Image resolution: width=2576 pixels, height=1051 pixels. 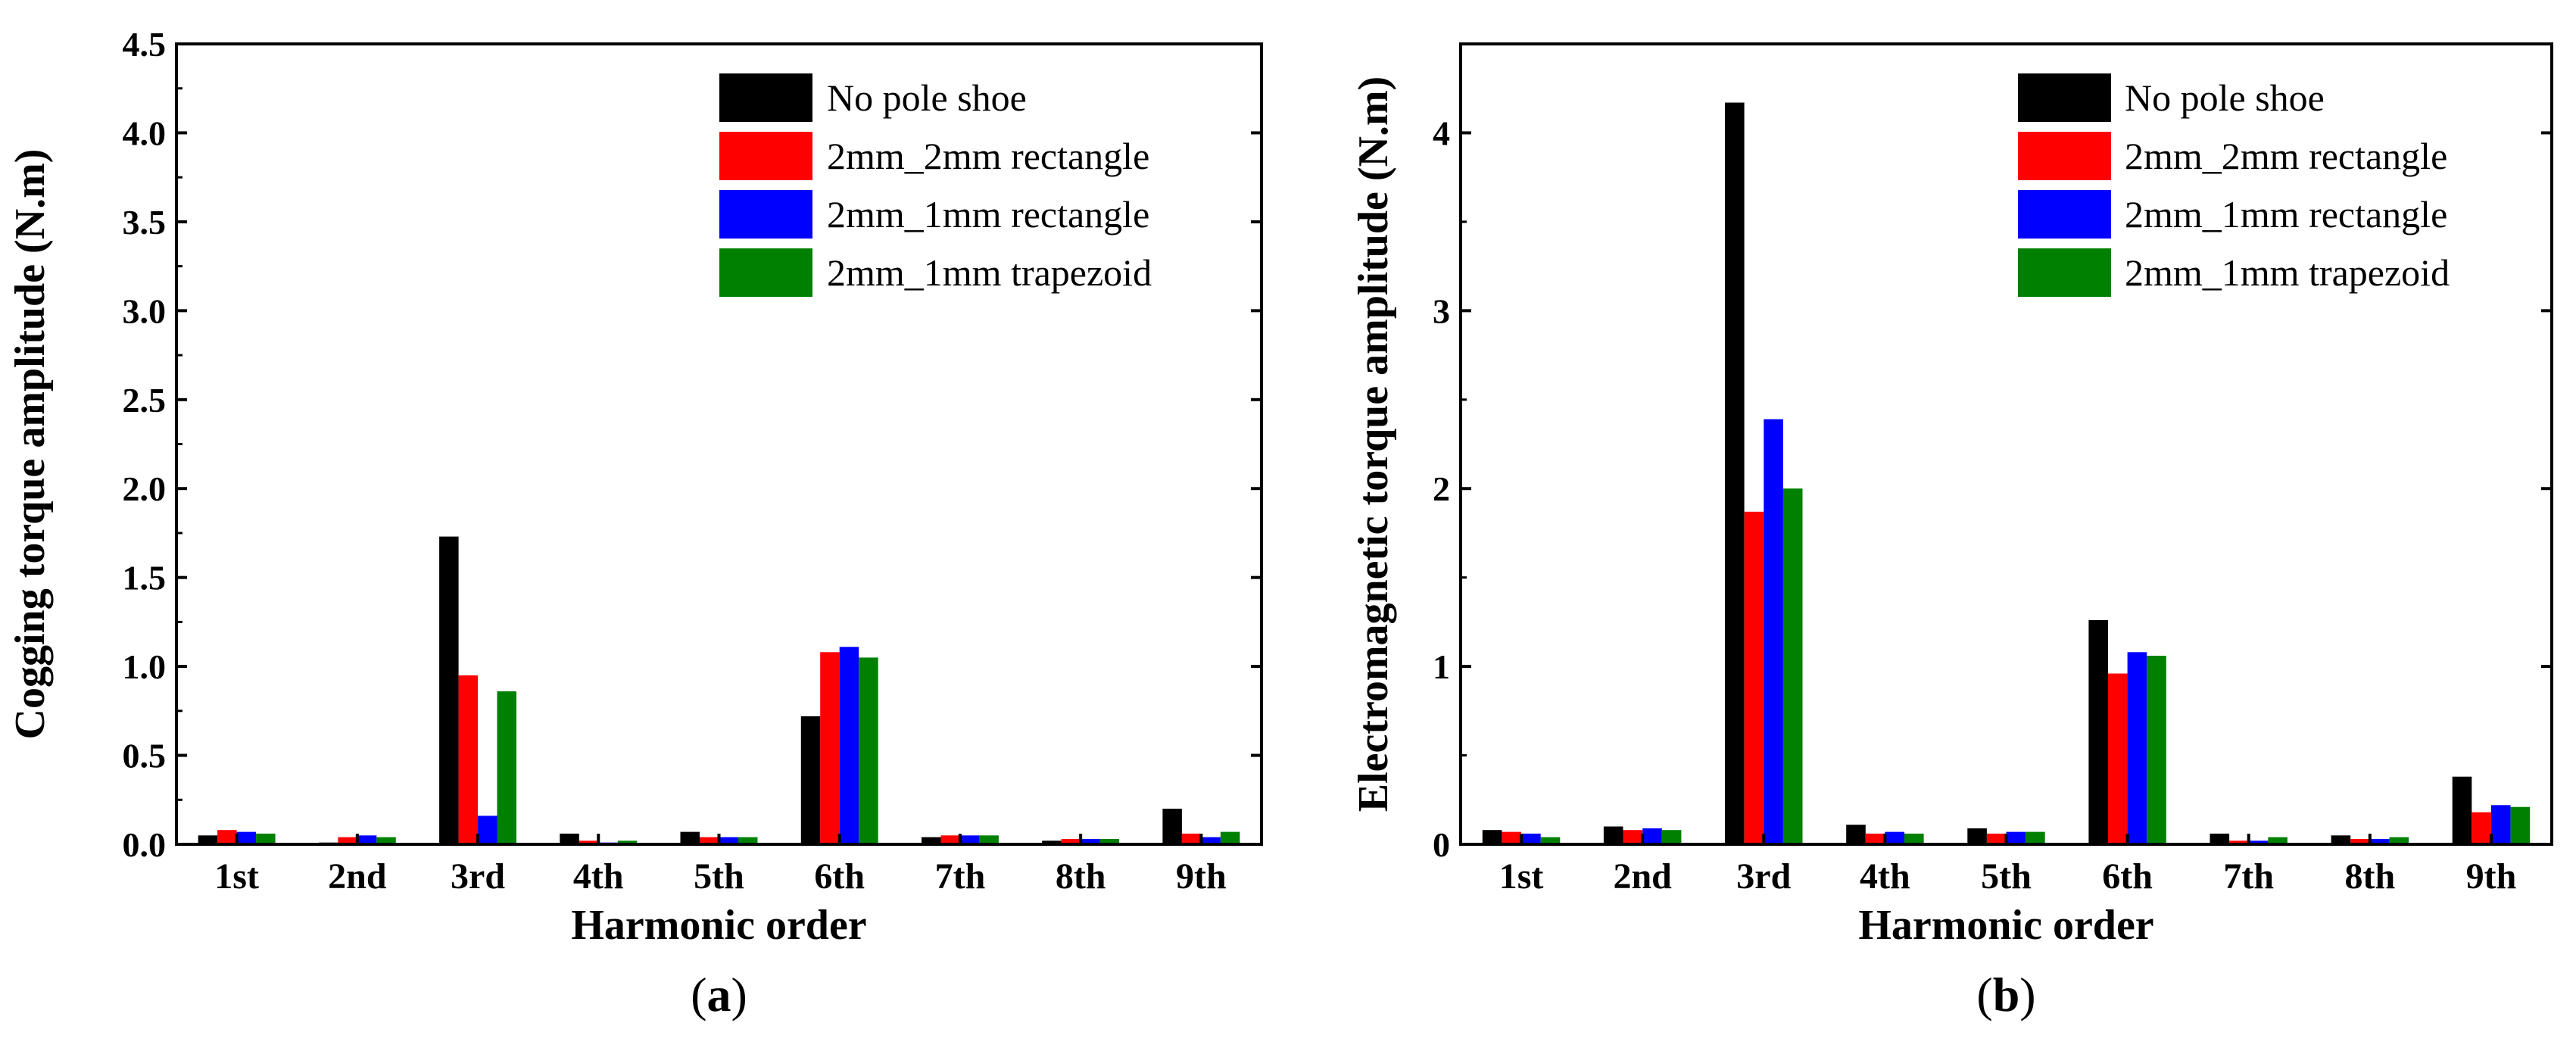 What do you see at coordinates (145, 44) in the screenshot?
I see `y-tick-label: 4.5` at bounding box center [145, 44].